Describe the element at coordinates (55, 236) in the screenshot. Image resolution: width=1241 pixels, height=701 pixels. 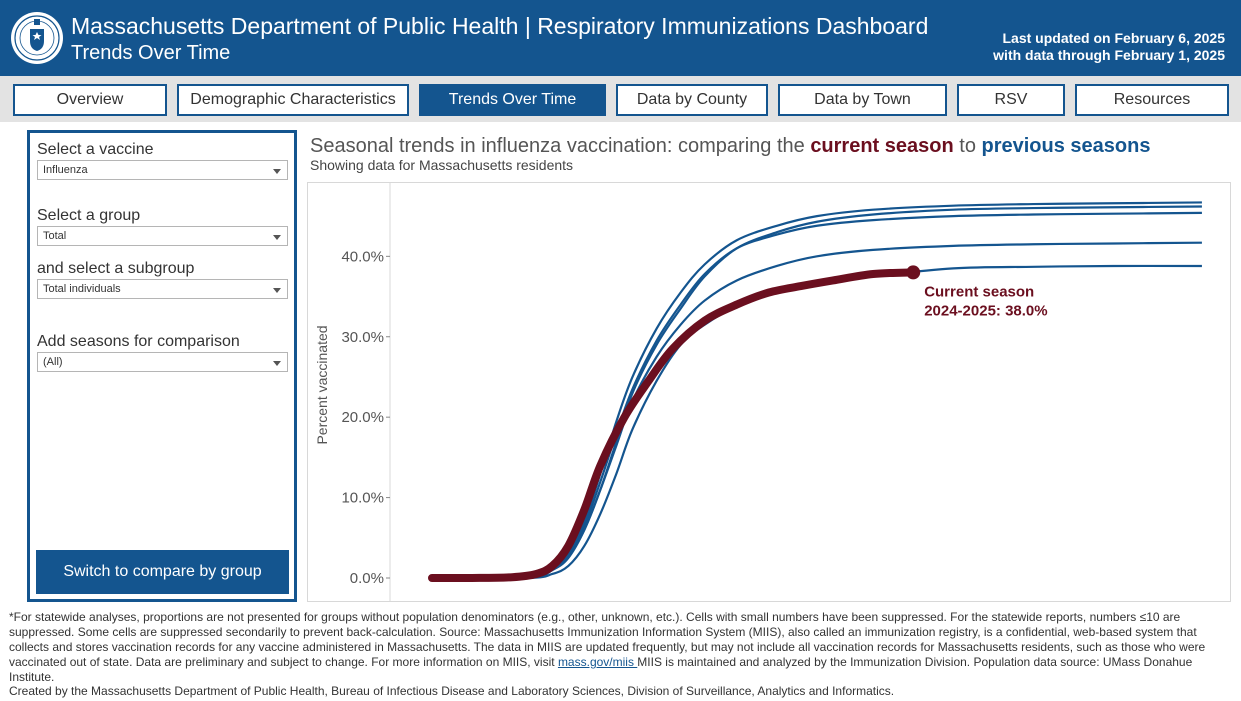
I see `group-select-value: Total` at that location.